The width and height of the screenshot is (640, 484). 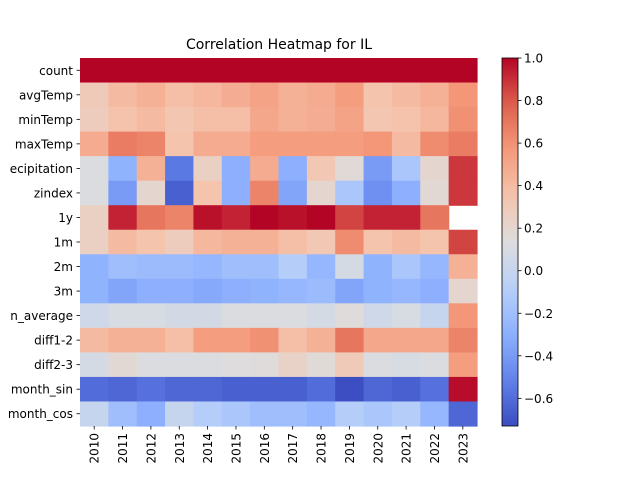 I want to click on y-tick-label: avgTemp, so click(x=46, y=95).